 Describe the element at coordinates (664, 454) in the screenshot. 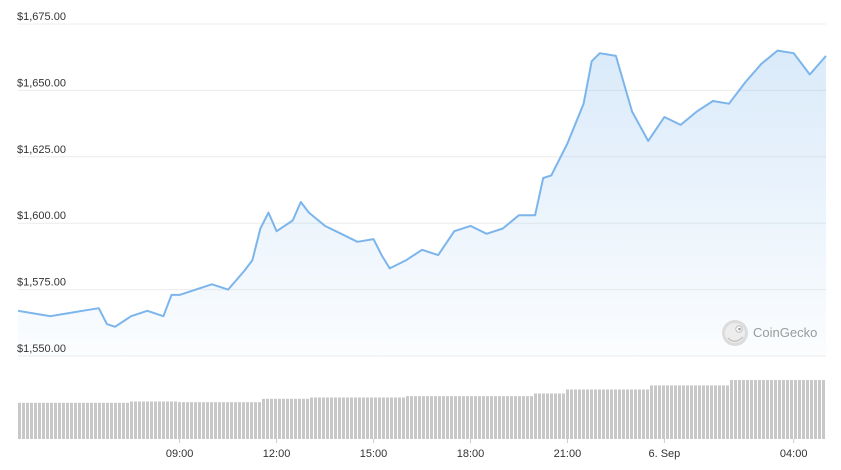

I see `x-tick-label: 6. Sep` at that location.